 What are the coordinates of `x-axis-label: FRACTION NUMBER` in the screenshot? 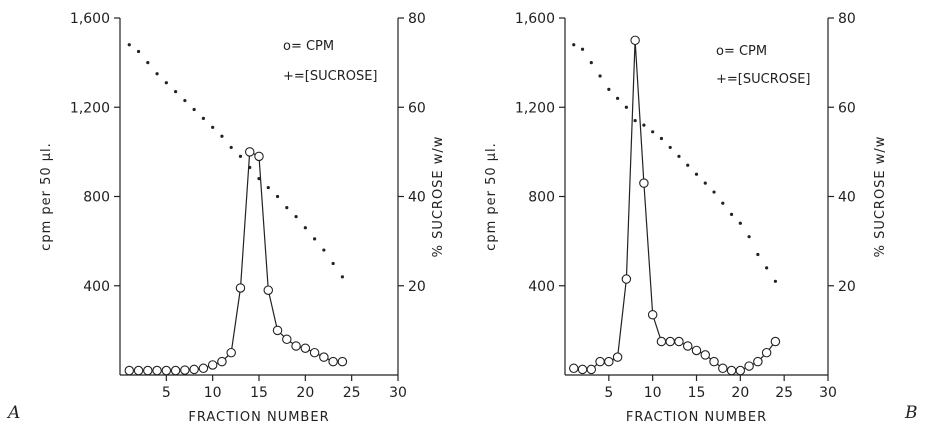 It's located at (696, 417).